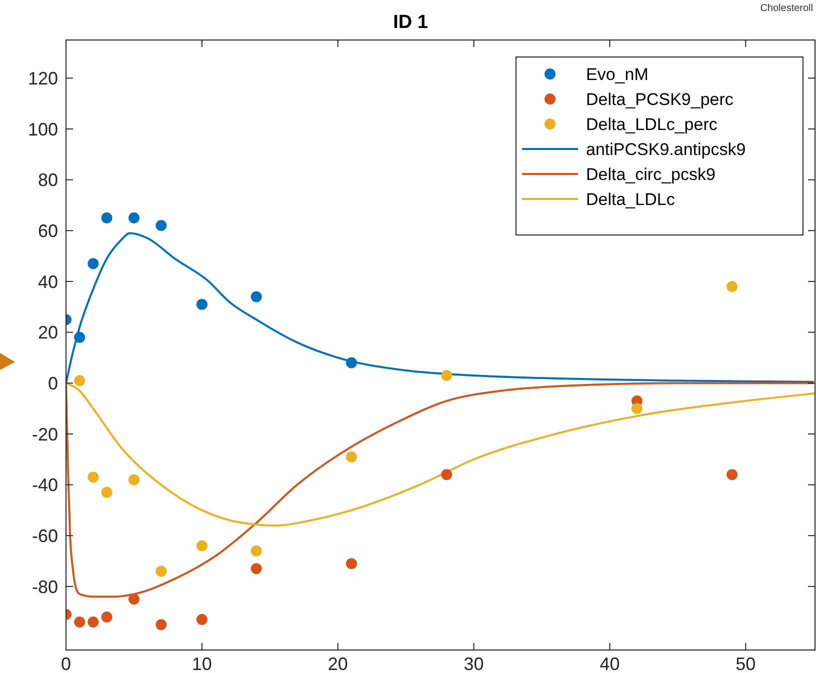 Image resolution: width=816 pixels, height=673 pixels. I want to click on y-tick-label: 40, so click(48, 282).